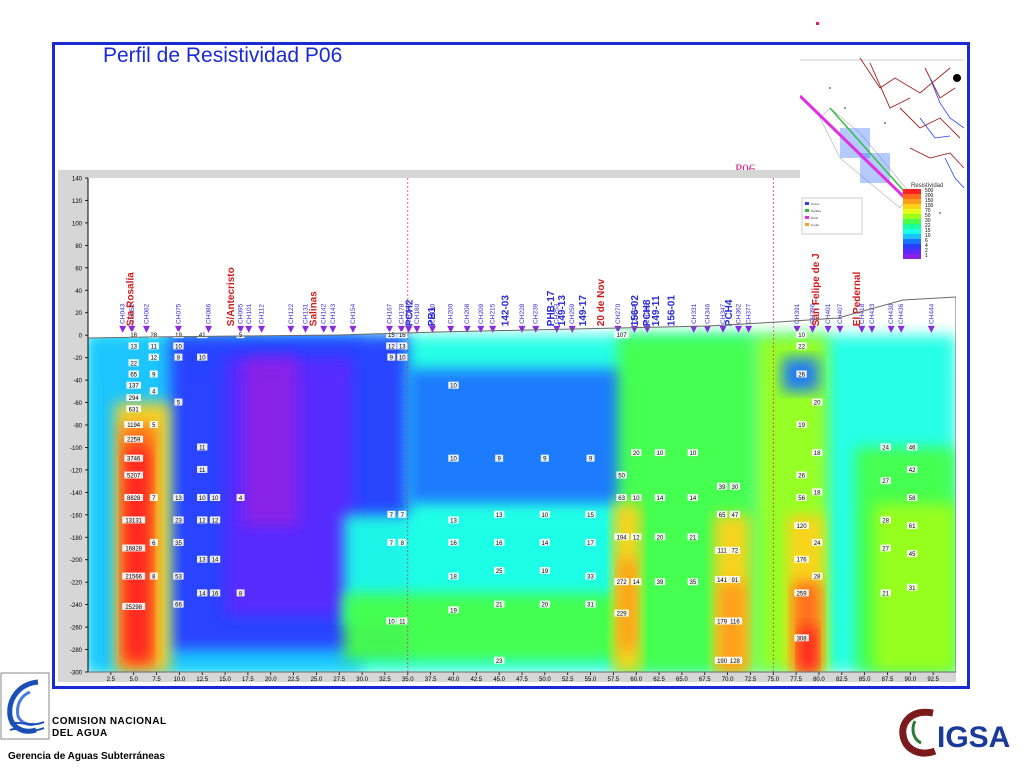  What do you see at coordinates (817, 578) in the screenshot?
I see `value-label: 28` at bounding box center [817, 578].